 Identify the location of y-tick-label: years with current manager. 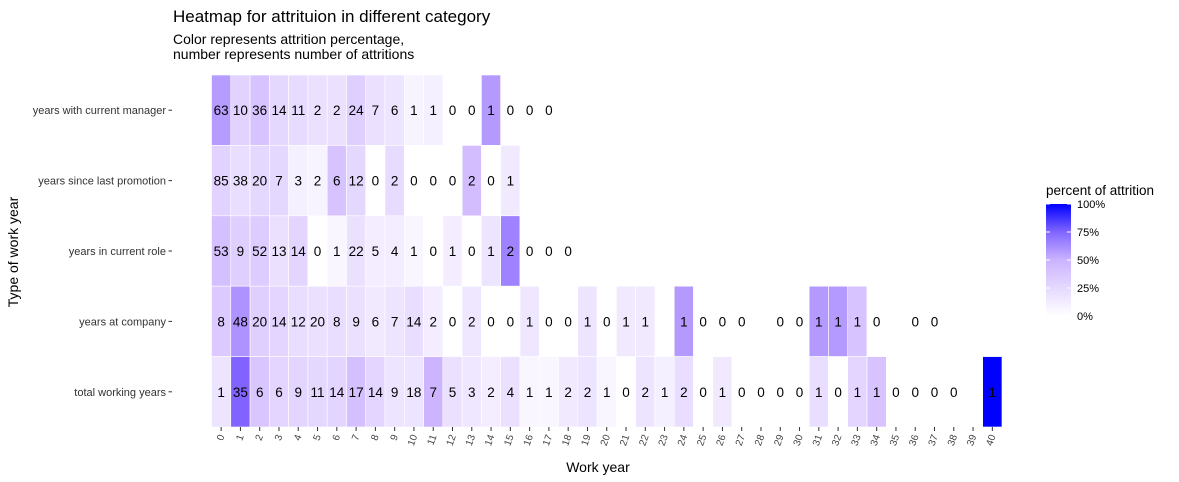
(100, 111).